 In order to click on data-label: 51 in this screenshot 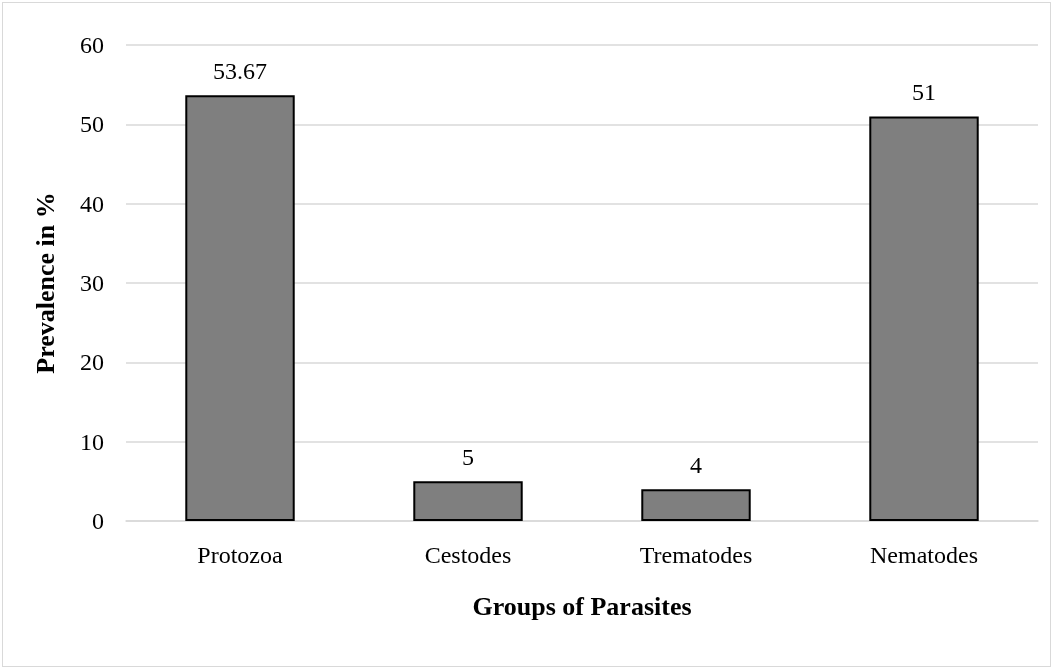, I will do `click(924, 92)`.